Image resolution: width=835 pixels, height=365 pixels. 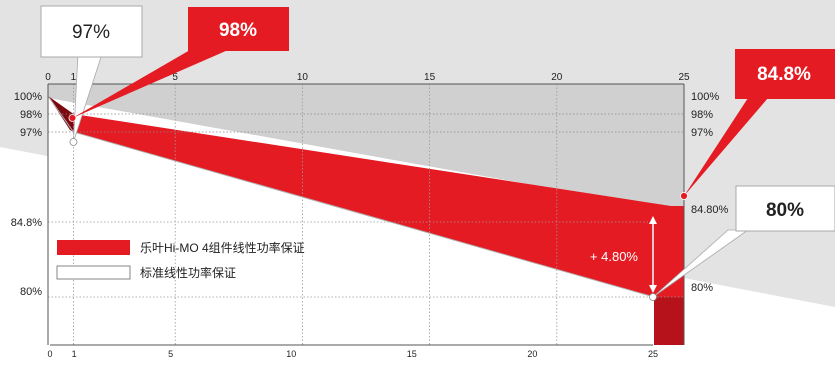 What do you see at coordinates (48, 77) in the screenshot?
I see `top-x-tick-label-0: 0` at bounding box center [48, 77].